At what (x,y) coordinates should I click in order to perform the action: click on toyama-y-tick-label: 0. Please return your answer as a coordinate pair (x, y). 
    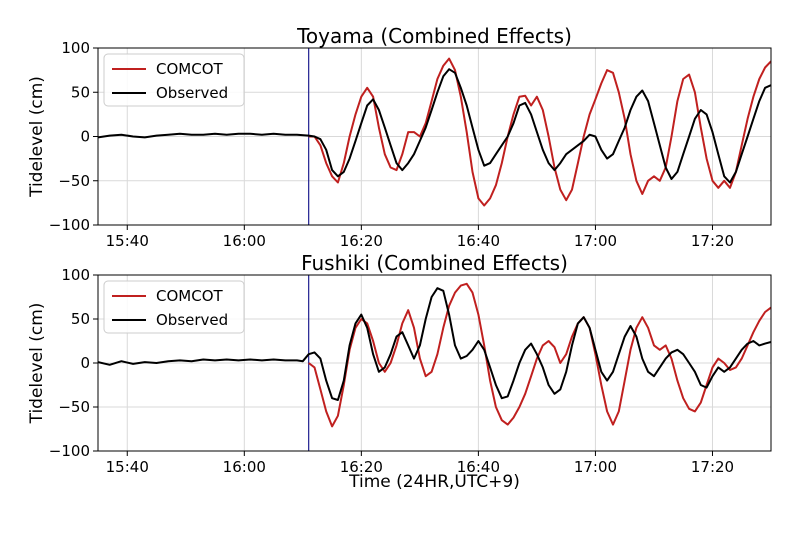
    Looking at the image, I should click on (85, 137).